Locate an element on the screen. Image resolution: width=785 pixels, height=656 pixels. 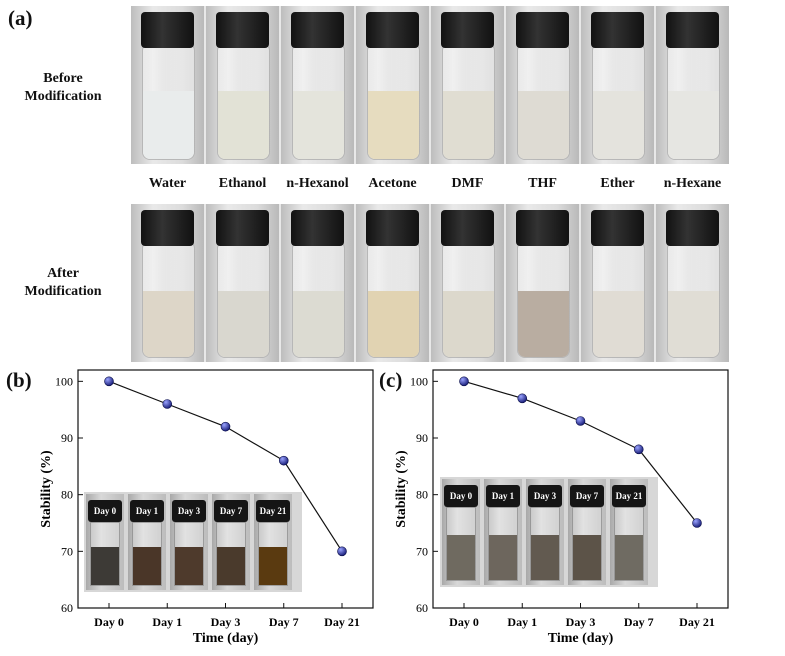
before-modification-label: Before Modification is located at coordinates (63, 87).